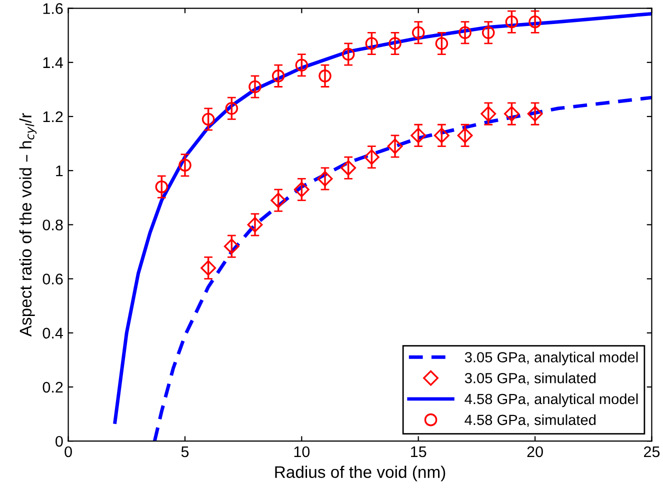 The width and height of the screenshot is (663, 489). I want to click on y-tick-label: 1, so click(59, 171).